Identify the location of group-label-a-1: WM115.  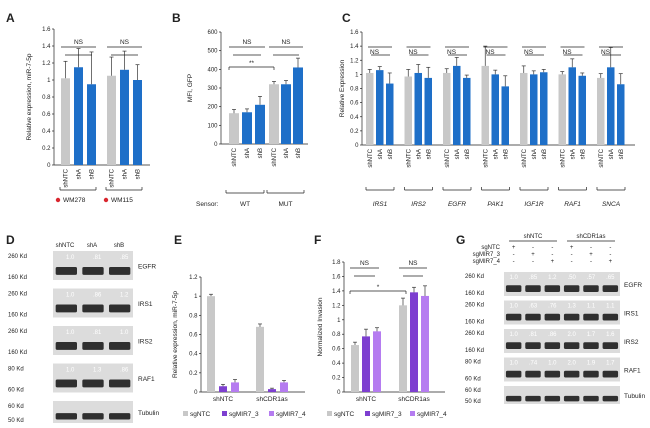
(122, 200).